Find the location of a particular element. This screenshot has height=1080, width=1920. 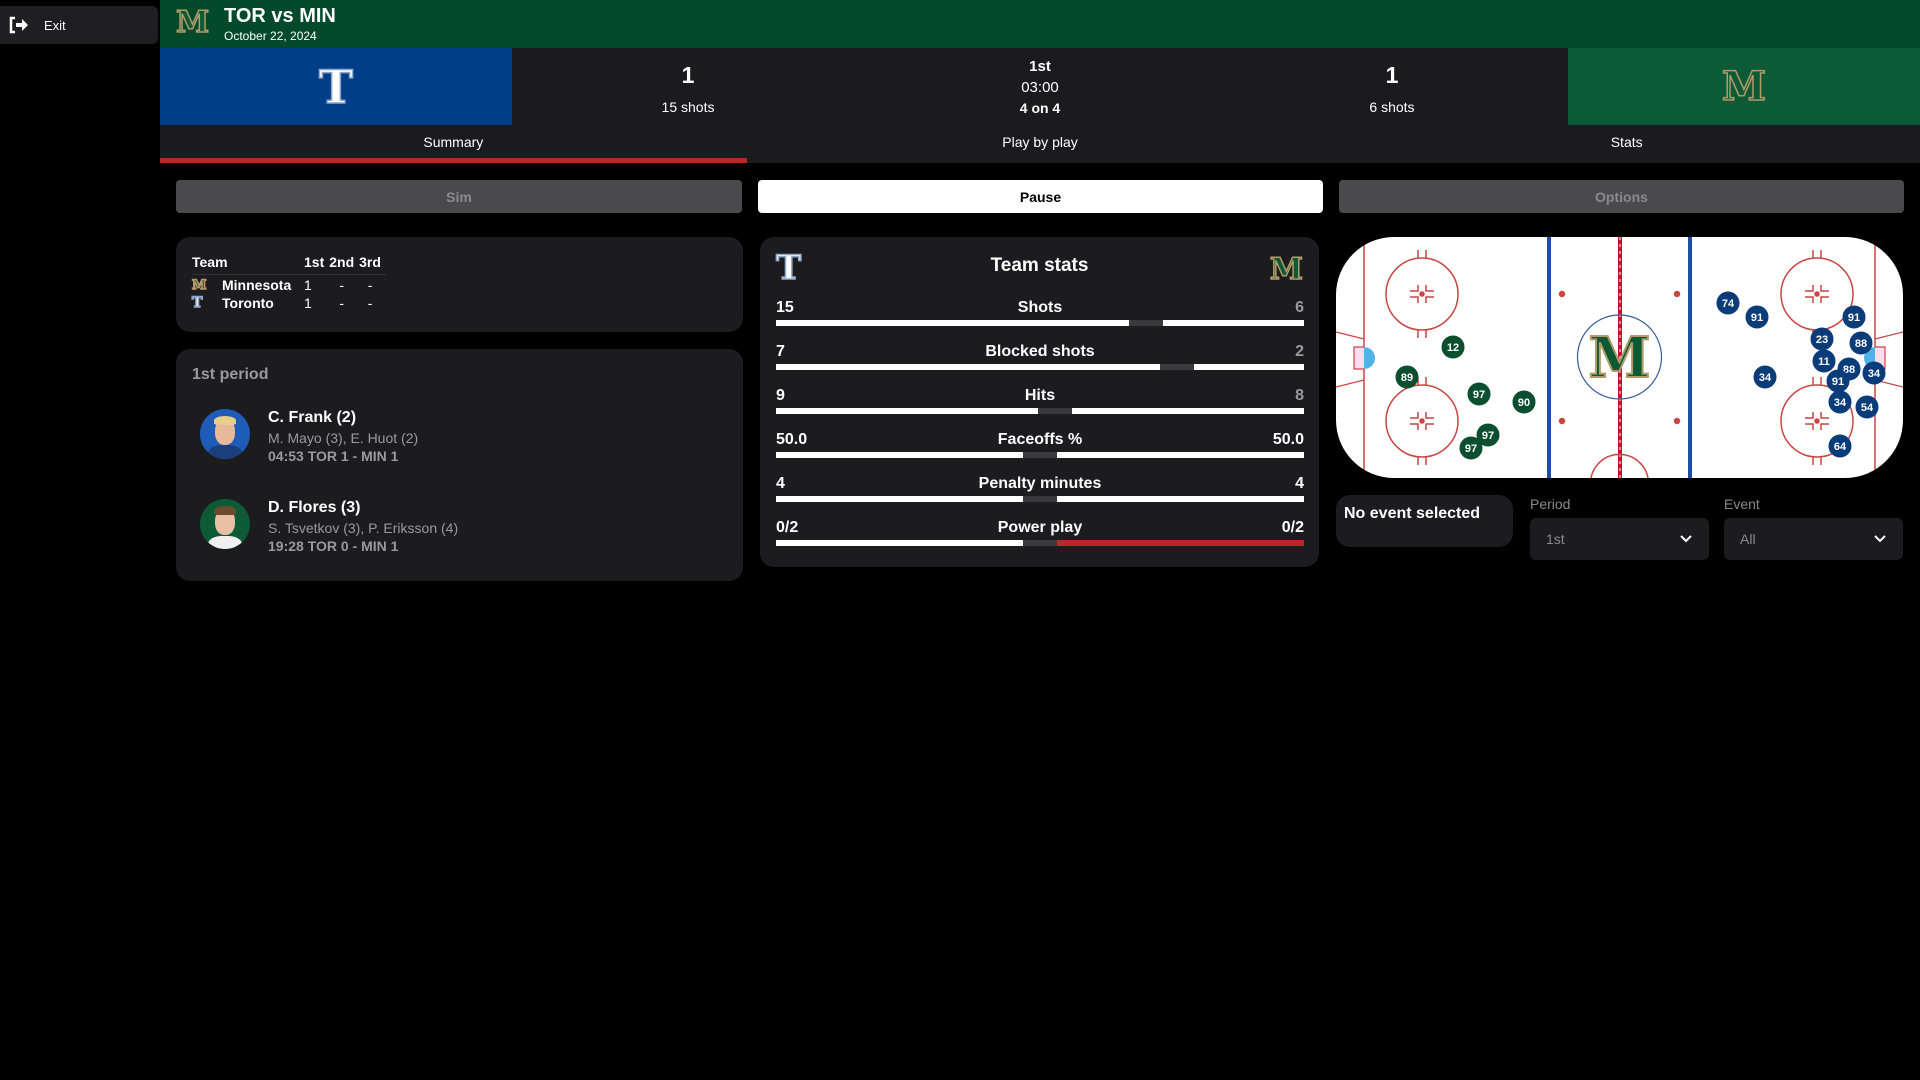

tab-bar: Summary Play by play Stats is located at coordinates (1040, 144).